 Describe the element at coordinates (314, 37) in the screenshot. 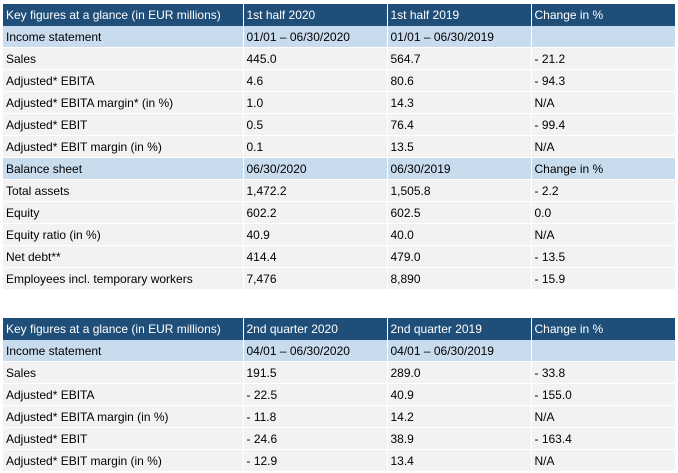

I see `table-cell: 01/01 – 06/30/2020` at that location.